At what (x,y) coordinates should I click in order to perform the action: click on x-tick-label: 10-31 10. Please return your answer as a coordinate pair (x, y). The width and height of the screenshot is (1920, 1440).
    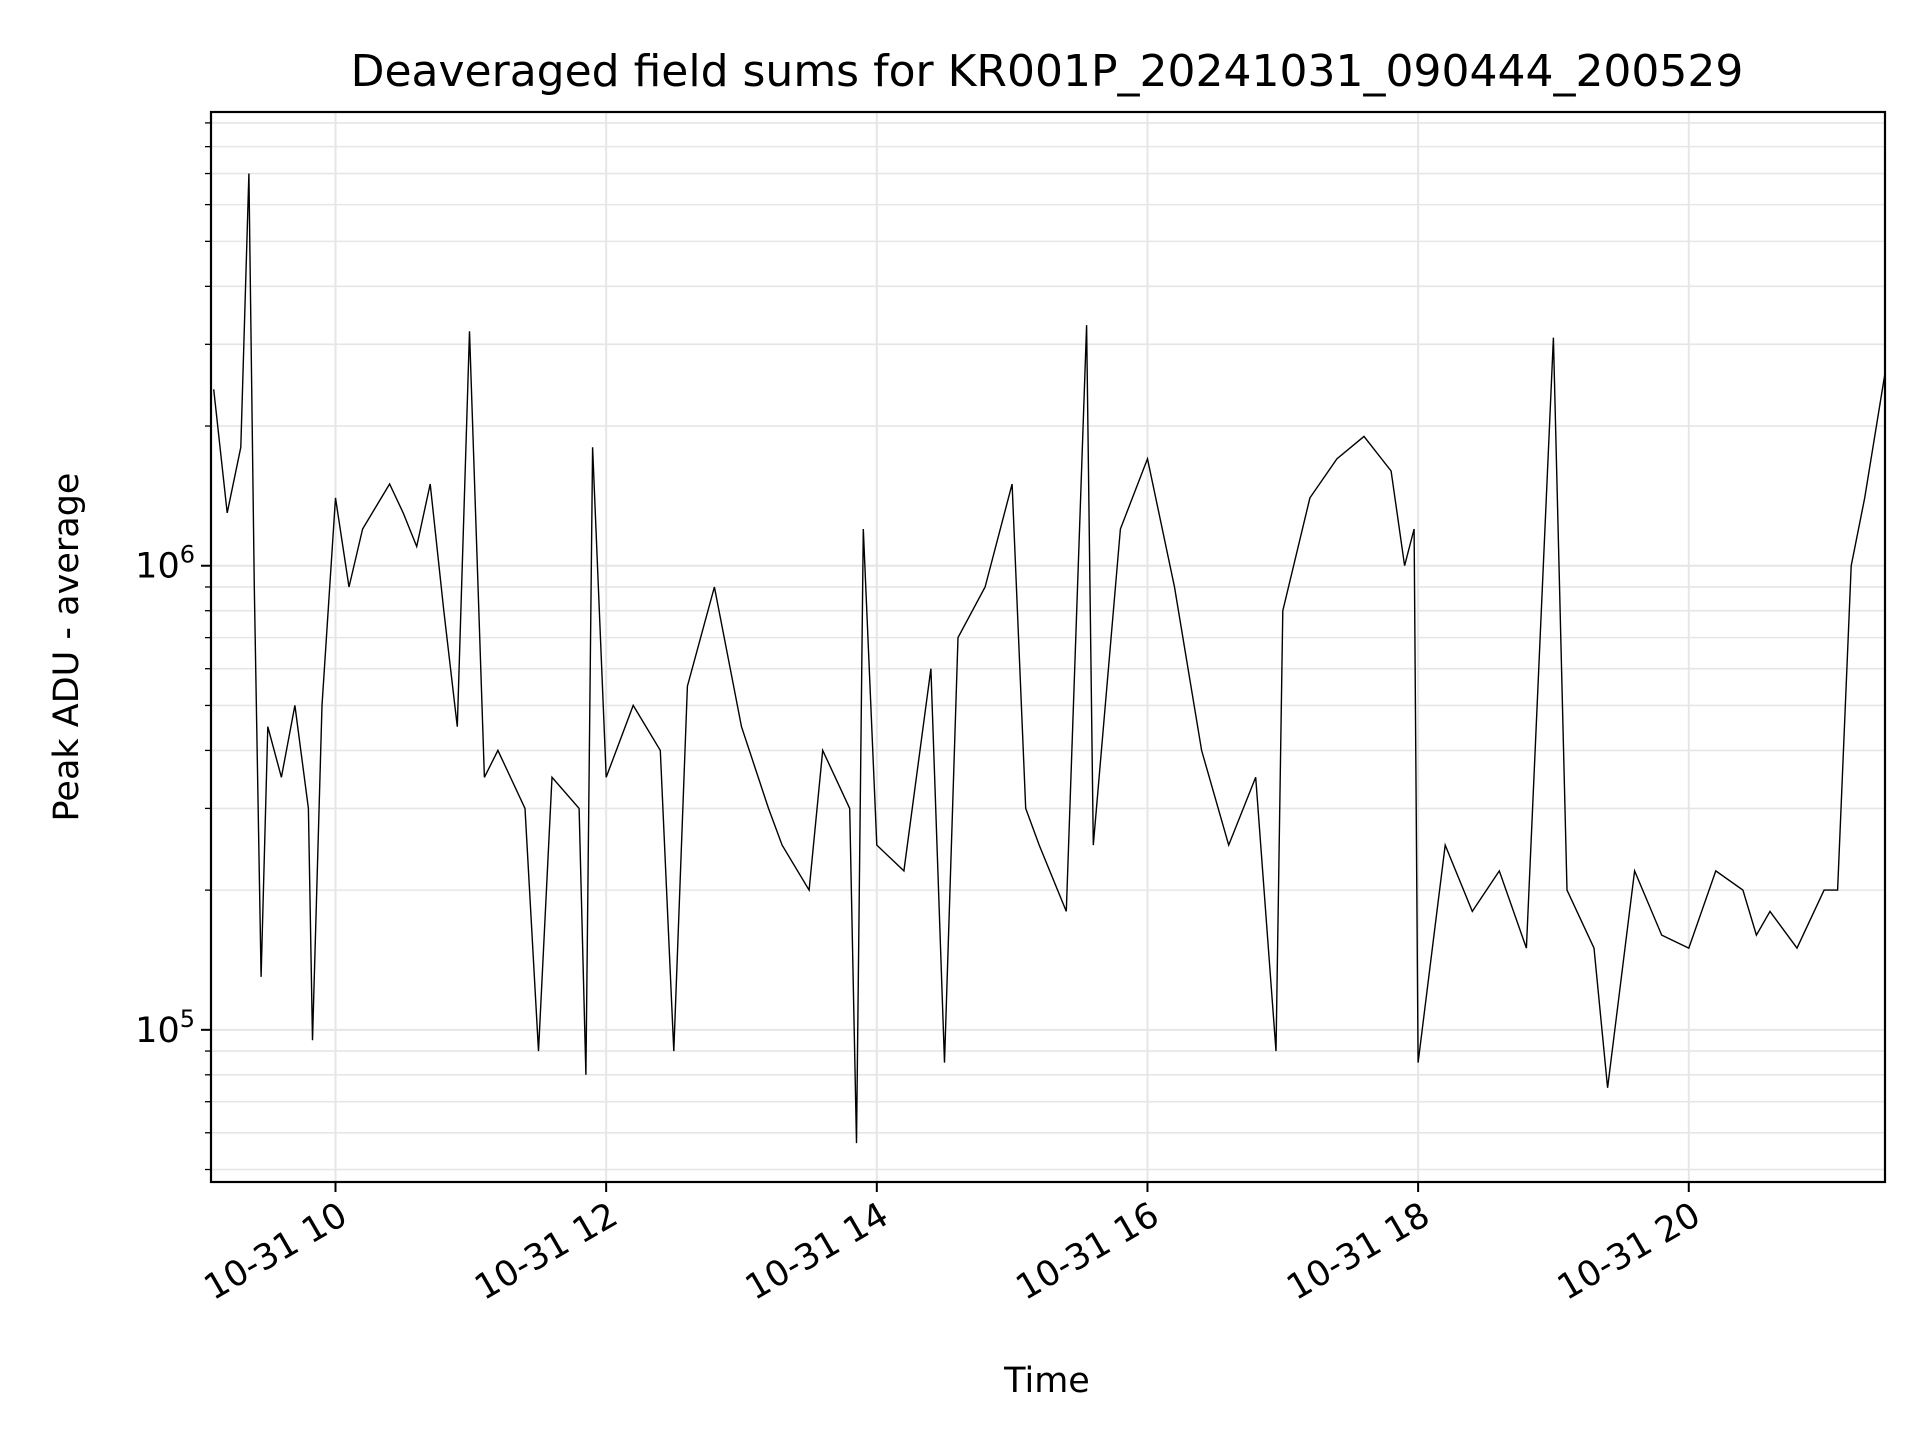
    Looking at the image, I should click on (276, 1251).